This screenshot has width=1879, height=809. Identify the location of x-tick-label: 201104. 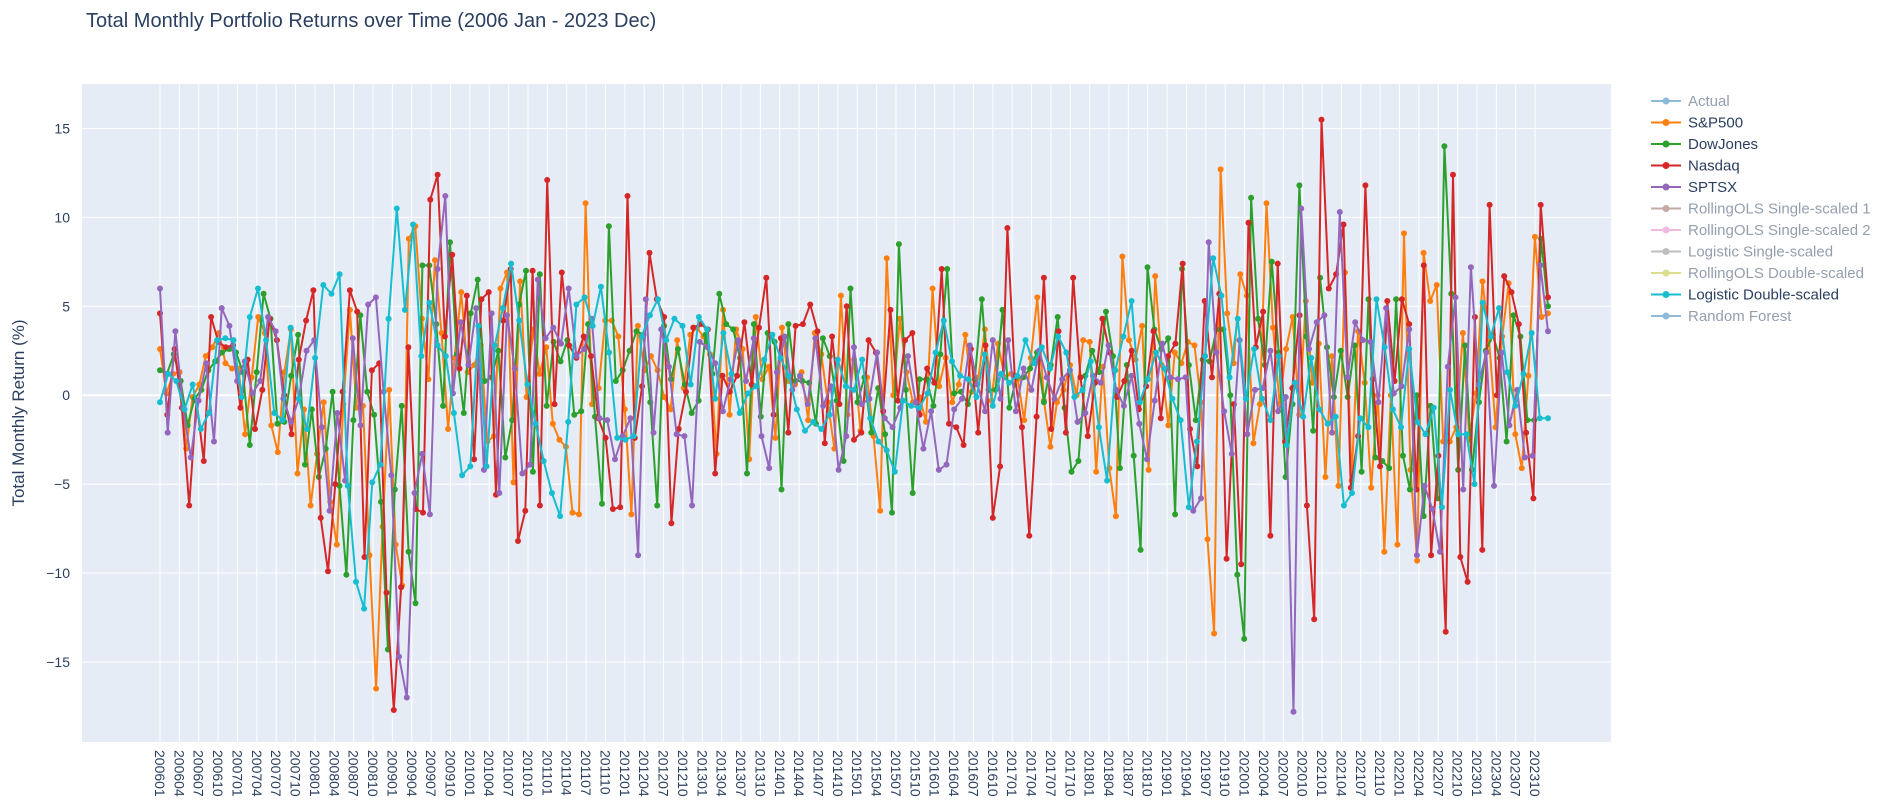
(567, 773).